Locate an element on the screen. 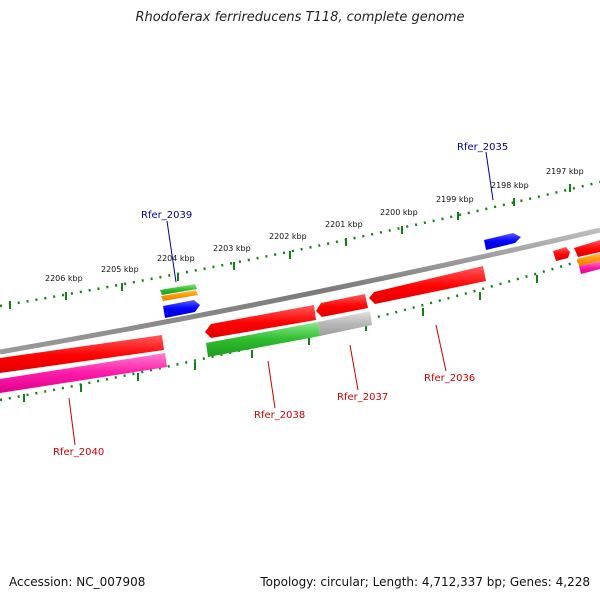  ruler-label: 2200 kbp is located at coordinates (399, 212).